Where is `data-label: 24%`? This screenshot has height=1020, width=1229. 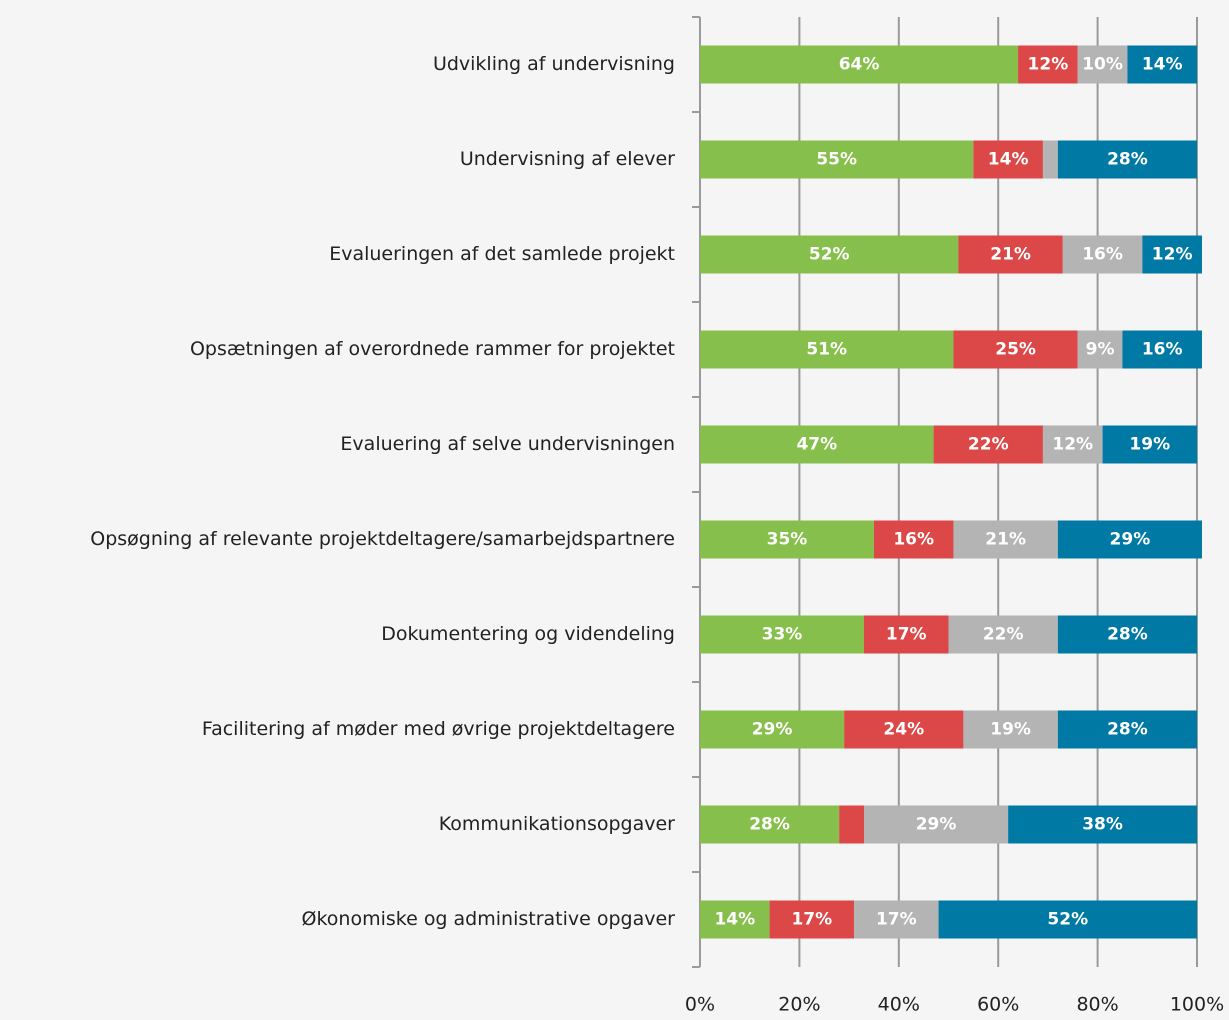
data-label: 24% is located at coordinates (903, 730).